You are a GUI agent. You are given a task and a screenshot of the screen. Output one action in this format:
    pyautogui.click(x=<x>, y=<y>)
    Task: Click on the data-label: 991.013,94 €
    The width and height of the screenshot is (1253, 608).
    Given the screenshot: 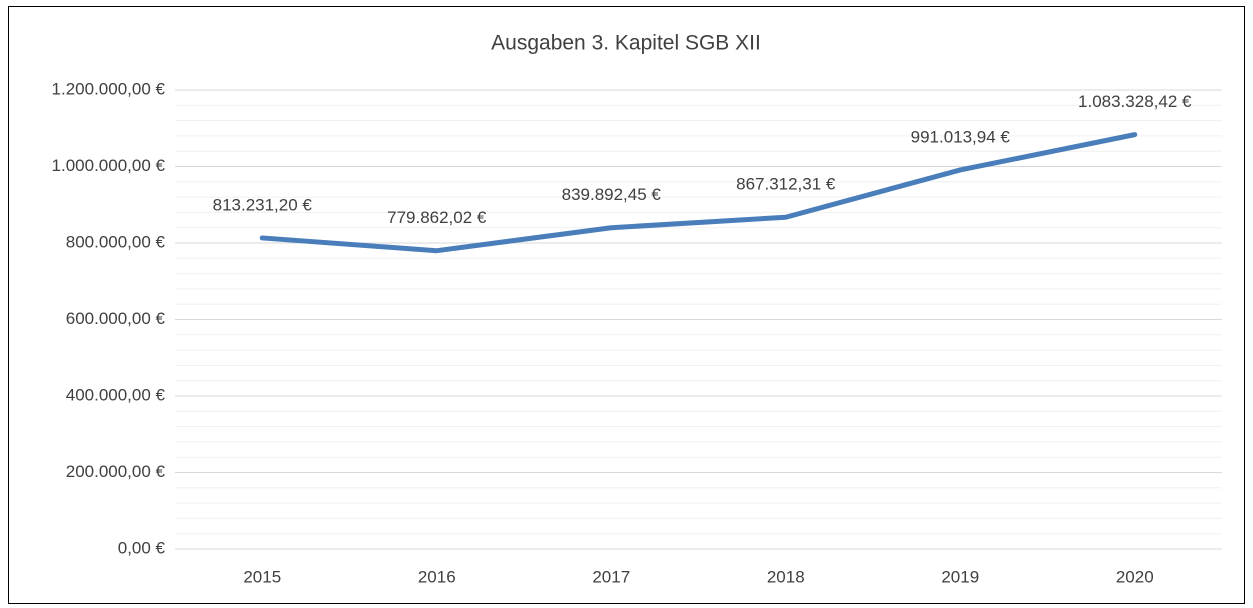 What is the action you would take?
    pyautogui.click(x=961, y=136)
    